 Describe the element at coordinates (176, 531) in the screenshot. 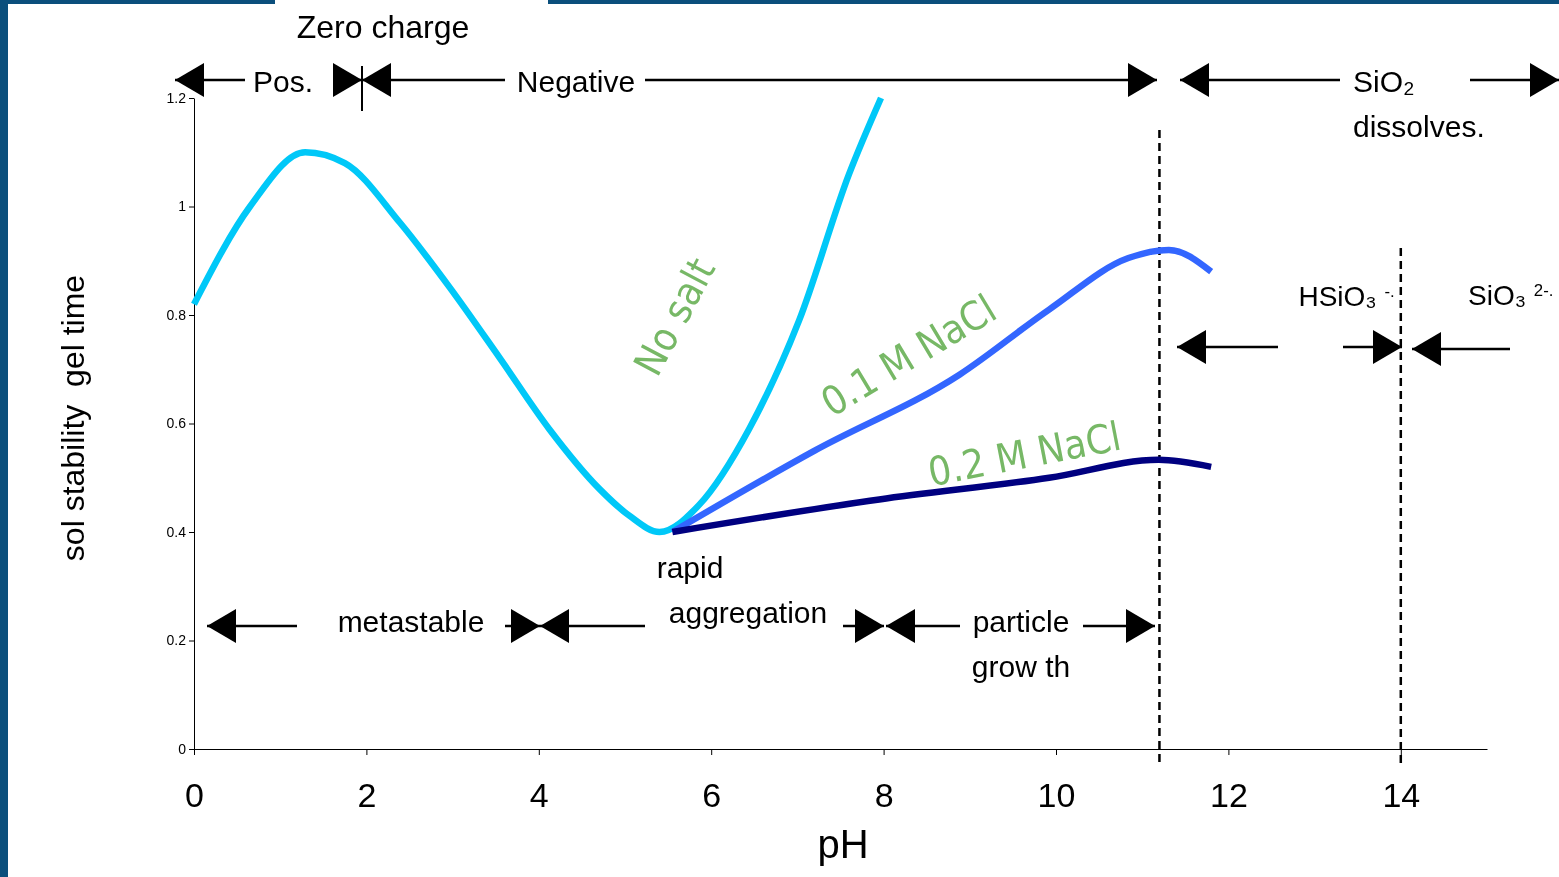

I see `y-tick-label: 0.4` at that location.